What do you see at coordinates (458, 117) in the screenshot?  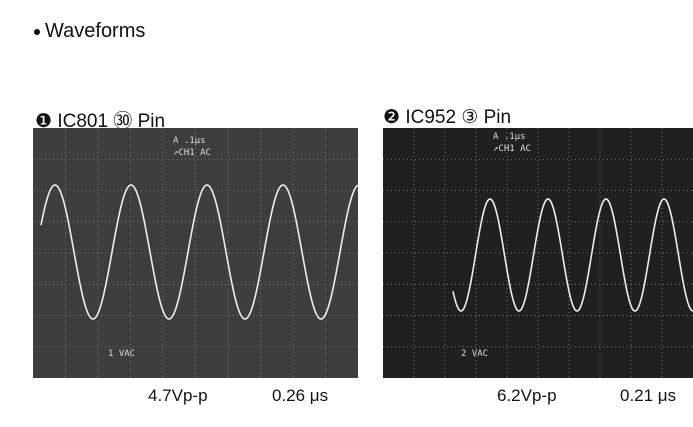 I see `panel-text: IC952 ③ Pin` at bounding box center [458, 117].